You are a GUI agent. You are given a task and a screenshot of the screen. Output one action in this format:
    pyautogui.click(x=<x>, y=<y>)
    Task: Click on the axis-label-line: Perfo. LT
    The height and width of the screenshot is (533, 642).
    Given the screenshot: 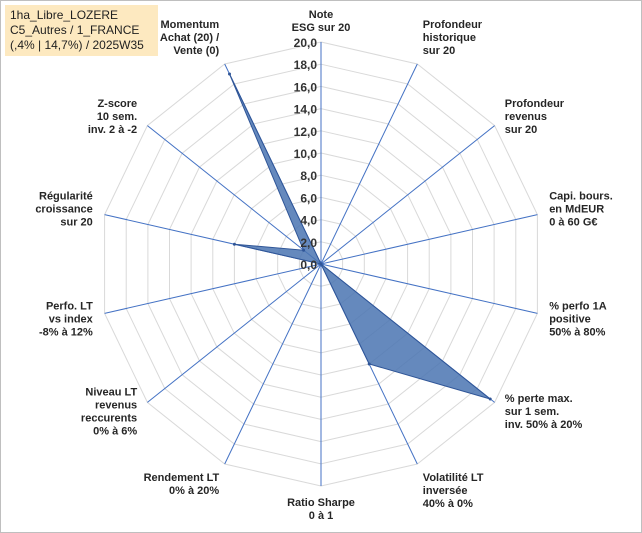 What is the action you would take?
    pyautogui.click(x=69, y=307)
    